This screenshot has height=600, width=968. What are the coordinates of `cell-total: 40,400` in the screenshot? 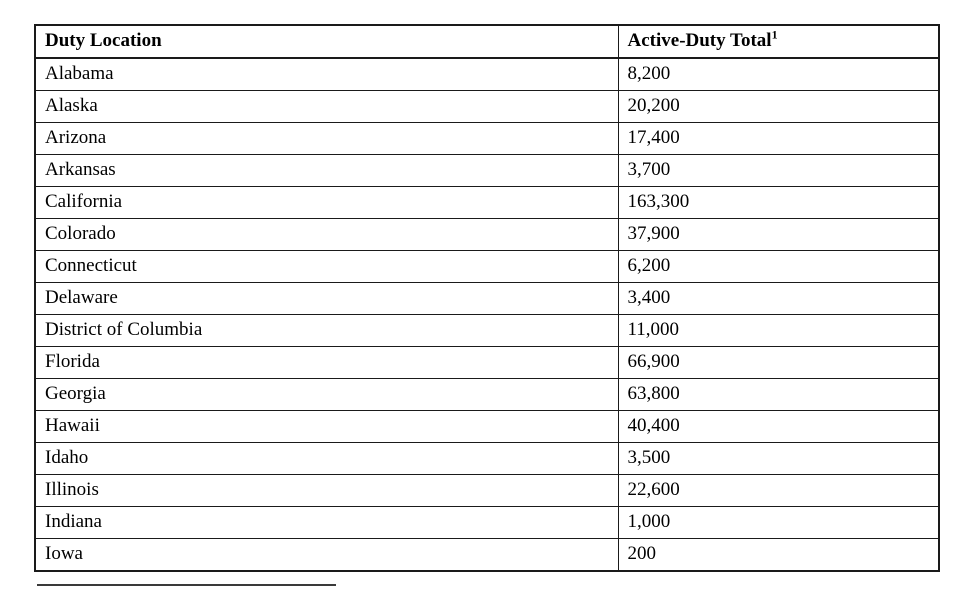 It's located at (778, 426).